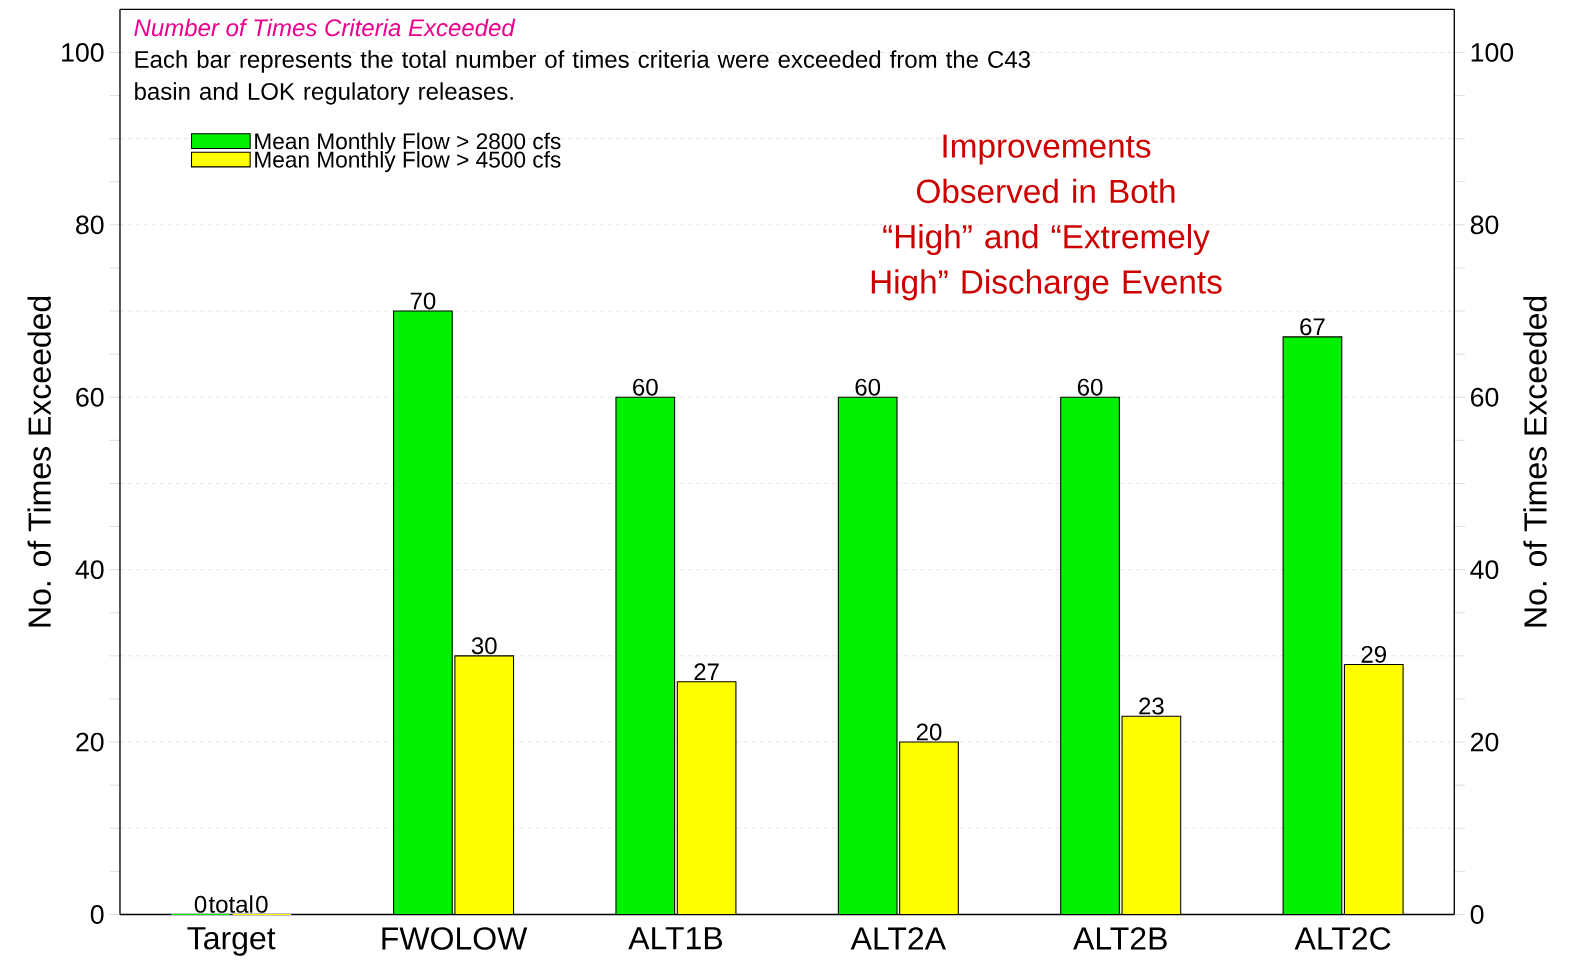 The height and width of the screenshot is (965, 1573). Describe the element at coordinates (675, 938) in the screenshot. I see `x-tick-label: ALT1B` at that location.